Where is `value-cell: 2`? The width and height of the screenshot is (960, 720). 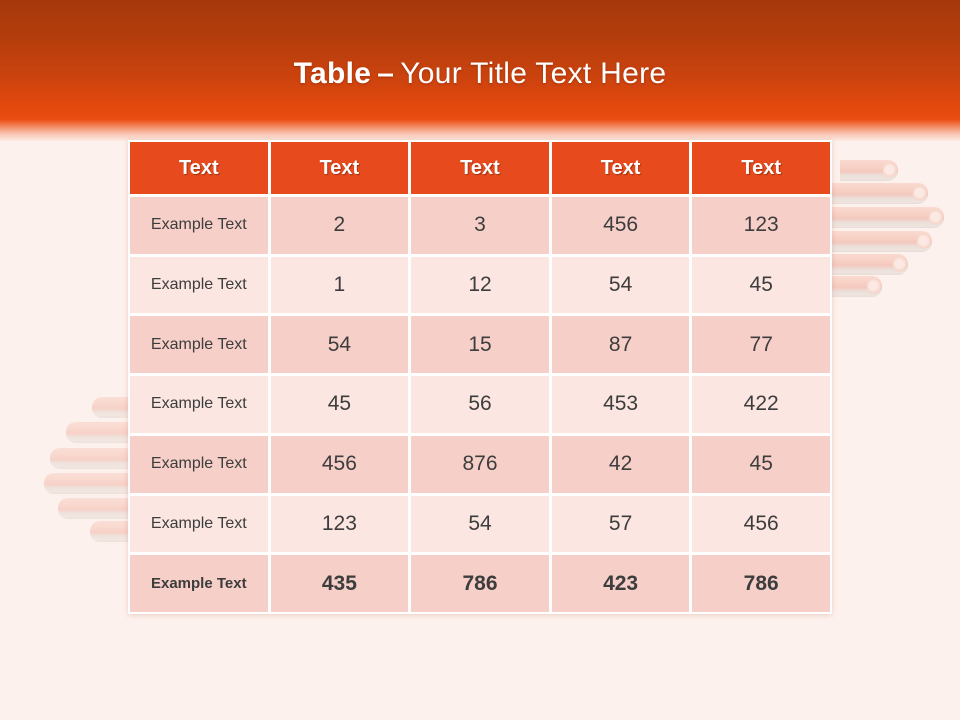
value-cell: 2 is located at coordinates (339, 225).